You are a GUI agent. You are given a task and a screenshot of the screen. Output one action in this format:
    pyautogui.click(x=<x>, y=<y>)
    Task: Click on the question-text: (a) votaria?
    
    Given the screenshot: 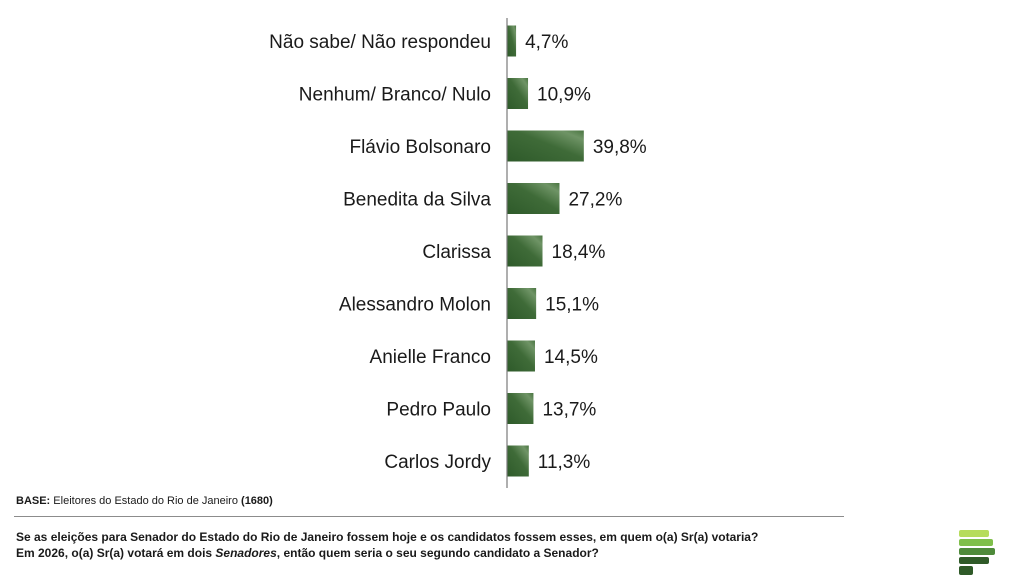 What is the action you would take?
    pyautogui.click(x=726, y=537)
    